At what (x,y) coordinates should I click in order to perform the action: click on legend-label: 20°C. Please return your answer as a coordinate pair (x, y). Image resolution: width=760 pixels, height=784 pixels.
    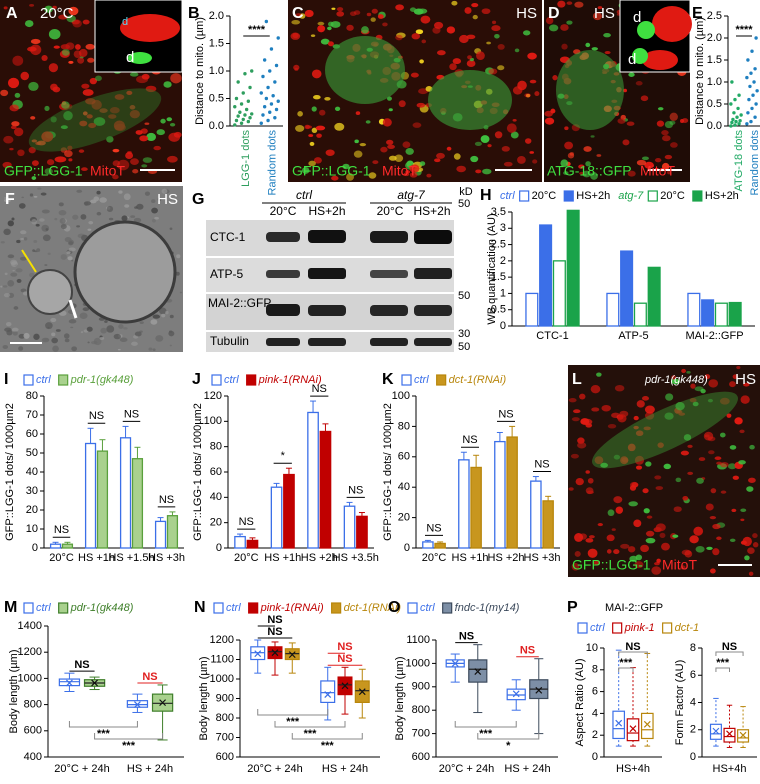
    Looking at the image, I should click on (672, 196).